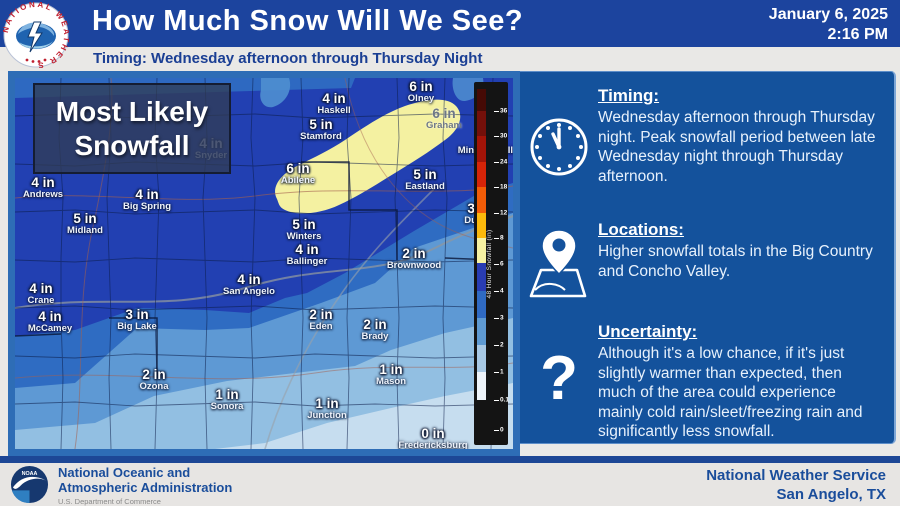  Describe the element at coordinates (391, 374) in the screenshot. I see `snow-label: 1 in Mason` at that location.